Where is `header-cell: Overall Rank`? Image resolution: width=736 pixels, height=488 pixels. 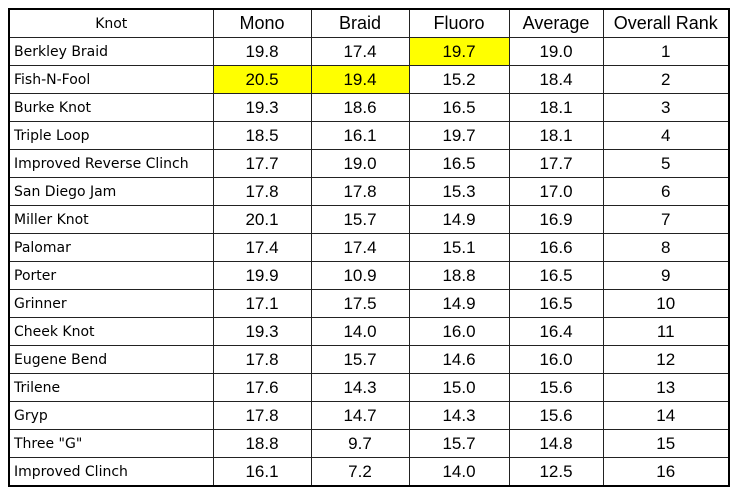 header-cell: Overall Rank is located at coordinates (666, 23).